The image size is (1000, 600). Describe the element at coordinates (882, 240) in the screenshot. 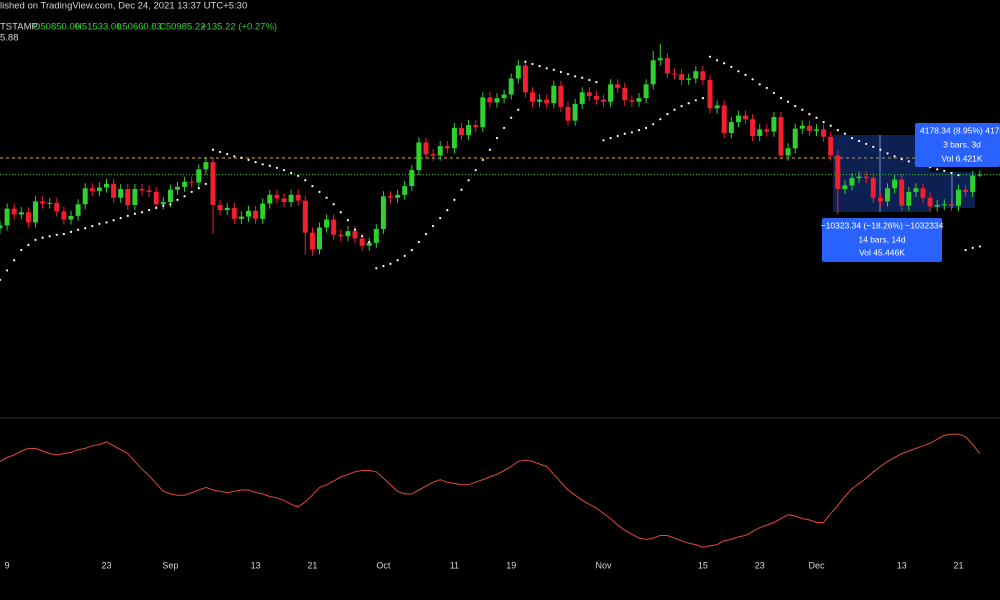

I see `measure-label-box` at that location.